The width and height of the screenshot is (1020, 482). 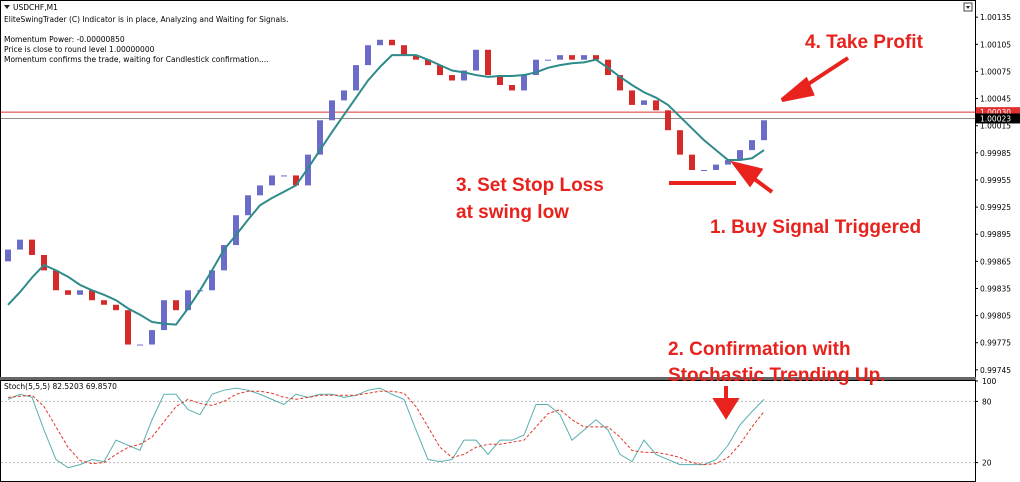 What do you see at coordinates (995, 288) in the screenshot?
I see `y-tick-label: 0.99835` at bounding box center [995, 288].